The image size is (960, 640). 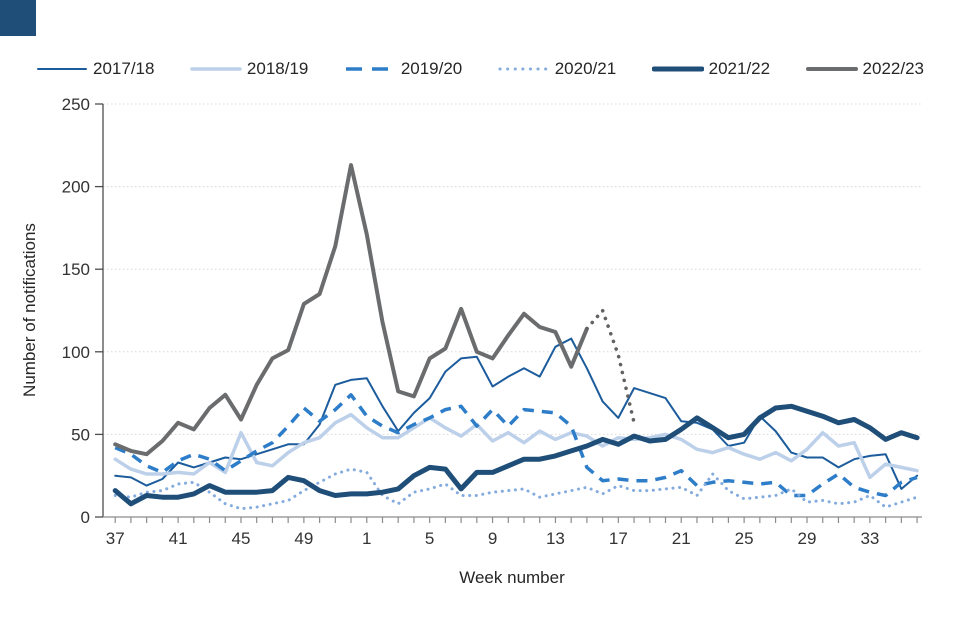 What do you see at coordinates (492, 538) in the screenshot?
I see `x-tick-label: 9` at bounding box center [492, 538].